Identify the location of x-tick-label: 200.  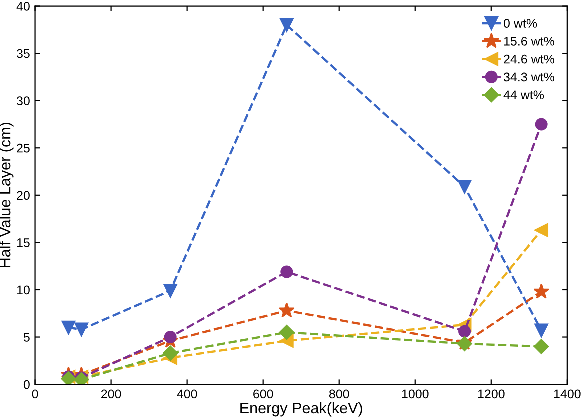
(112, 394).